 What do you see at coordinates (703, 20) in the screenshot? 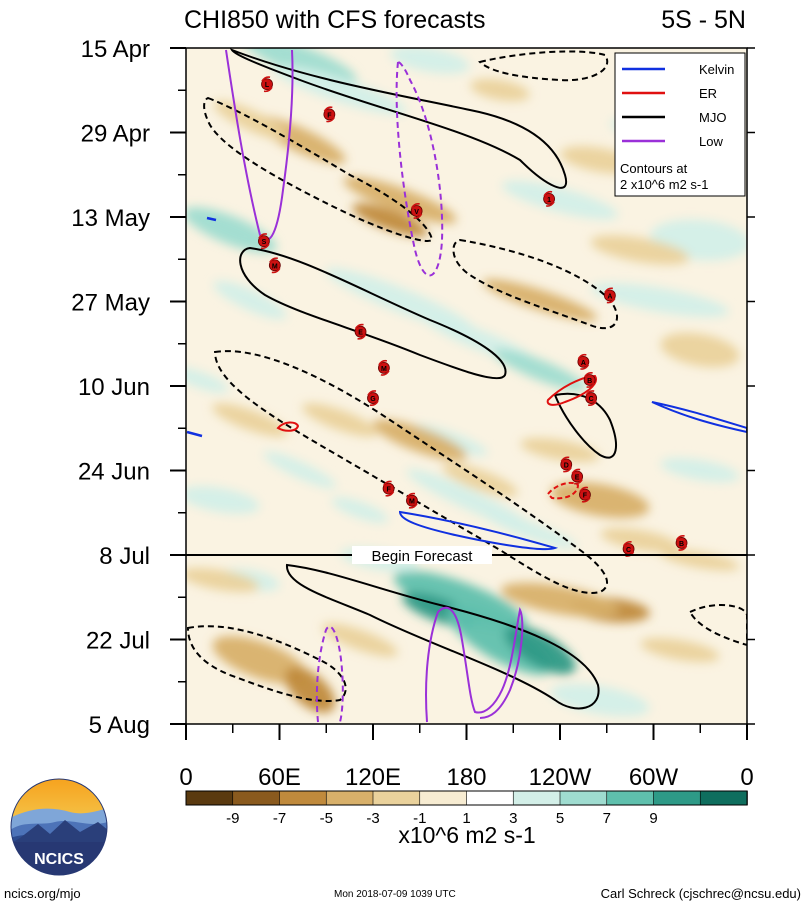
I see `chart-subtitle: 5S - 5N` at bounding box center [703, 20].